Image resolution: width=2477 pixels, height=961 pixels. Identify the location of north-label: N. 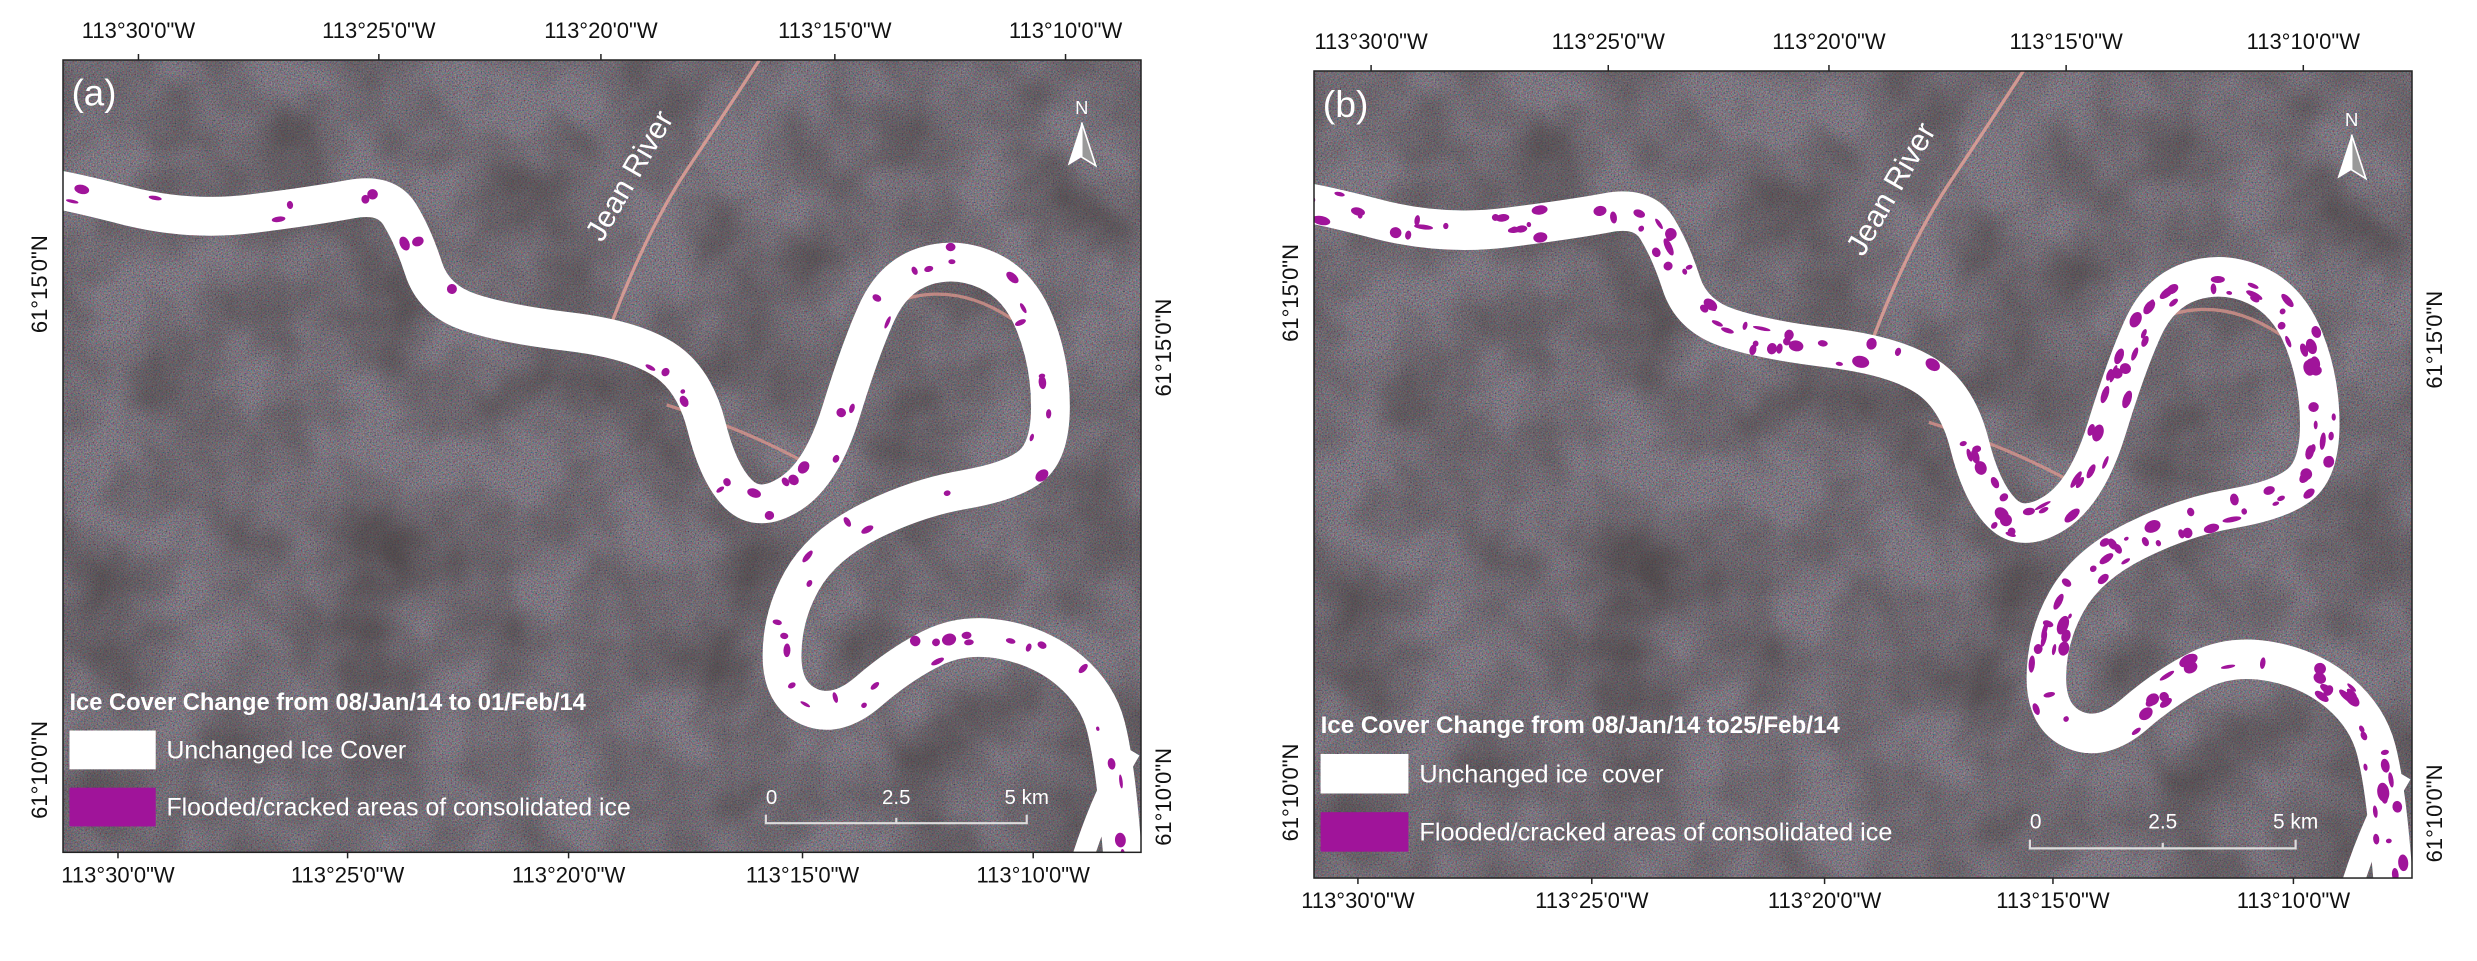
(1081, 107).